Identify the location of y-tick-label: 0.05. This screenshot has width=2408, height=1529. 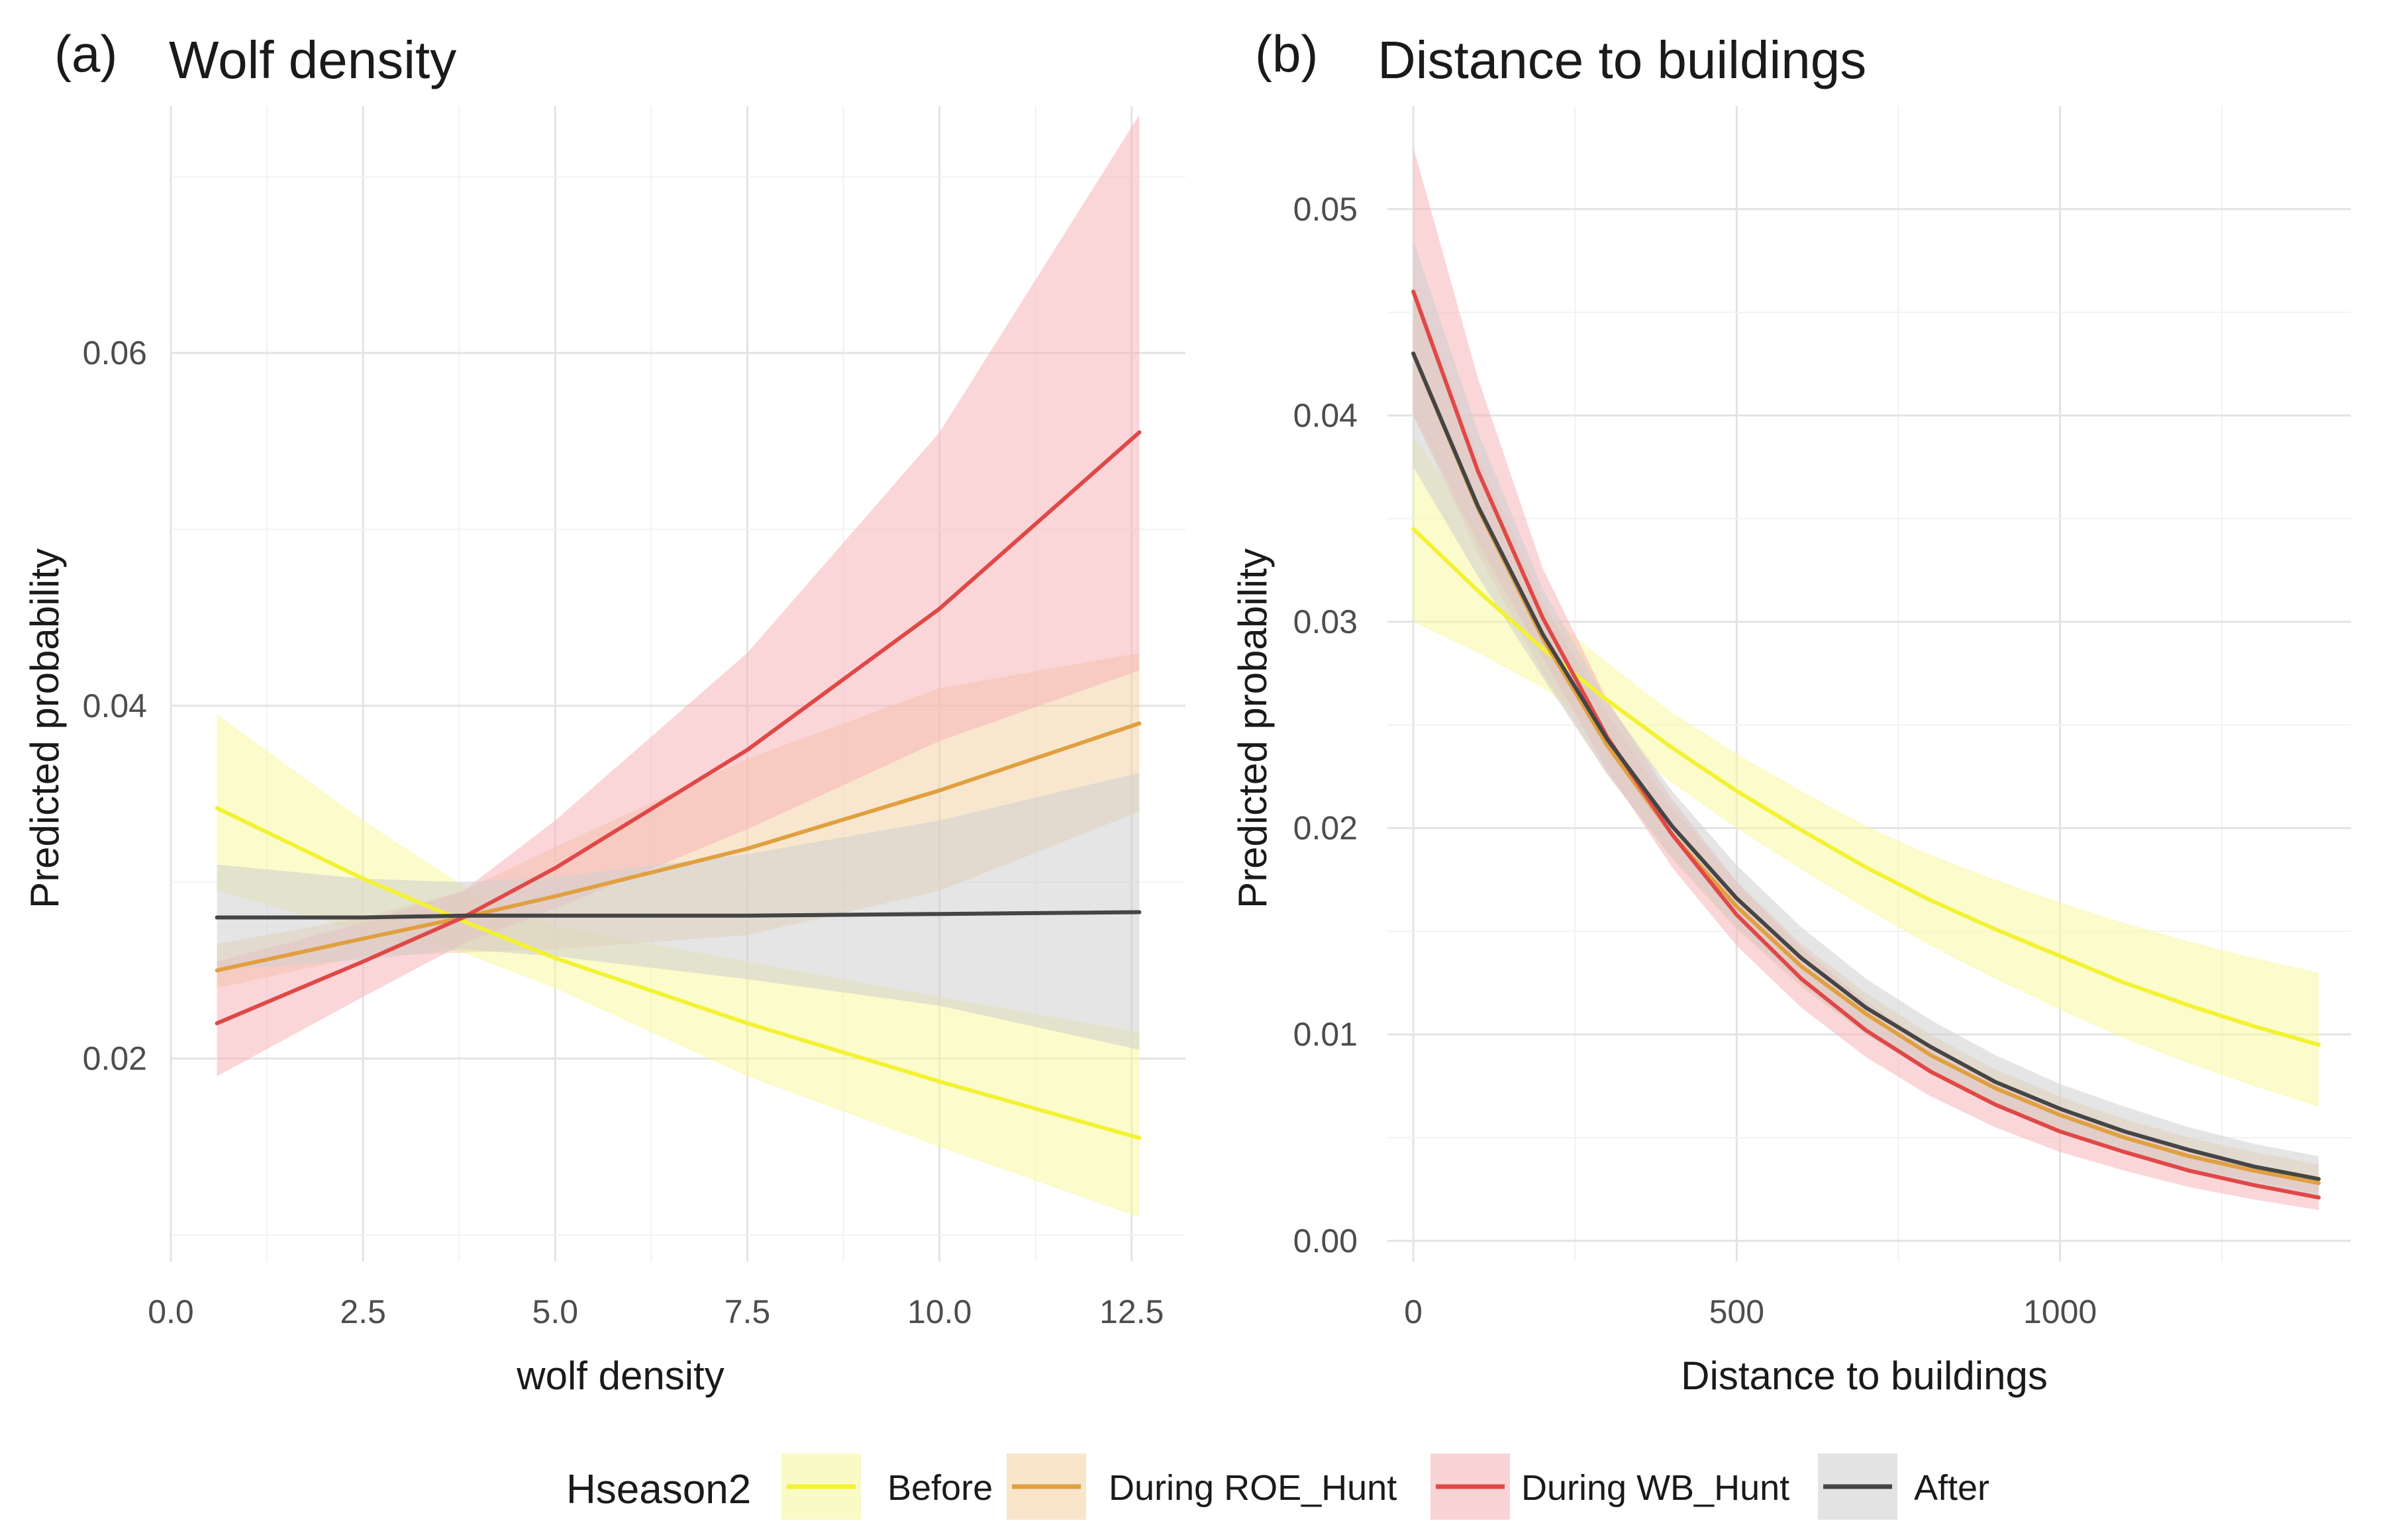
(1325, 209).